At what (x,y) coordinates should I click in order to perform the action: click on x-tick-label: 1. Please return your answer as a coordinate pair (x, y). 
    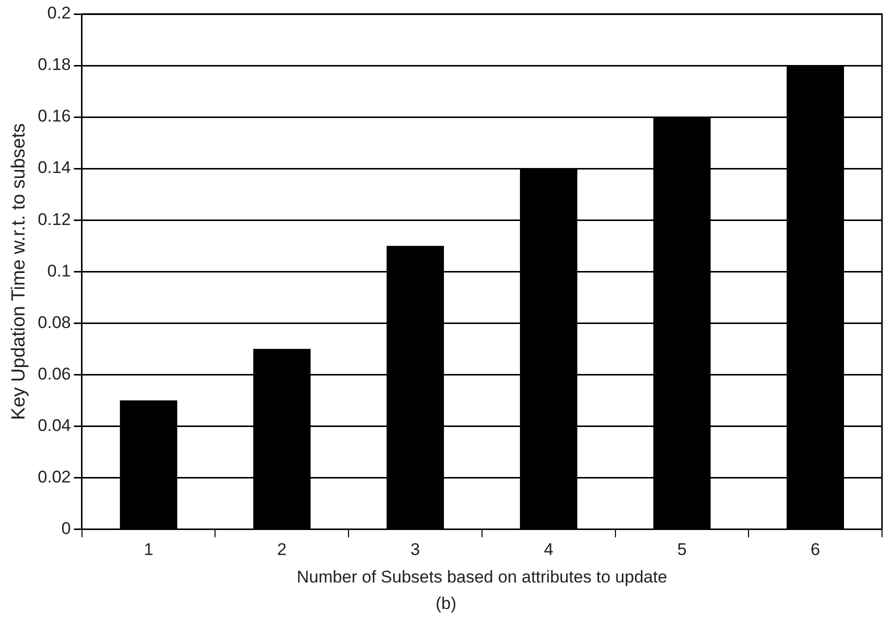
    Looking at the image, I should click on (149, 550).